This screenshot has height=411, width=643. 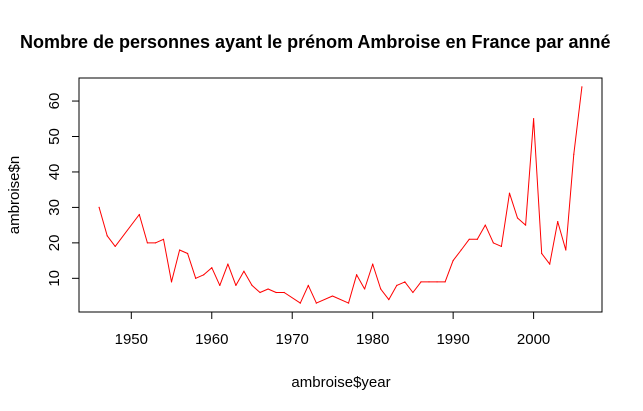 What do you see at coordinates (372, 339) in the screenshot?
I see `x-tick-label: 1980` at bounding box center [372, 339].